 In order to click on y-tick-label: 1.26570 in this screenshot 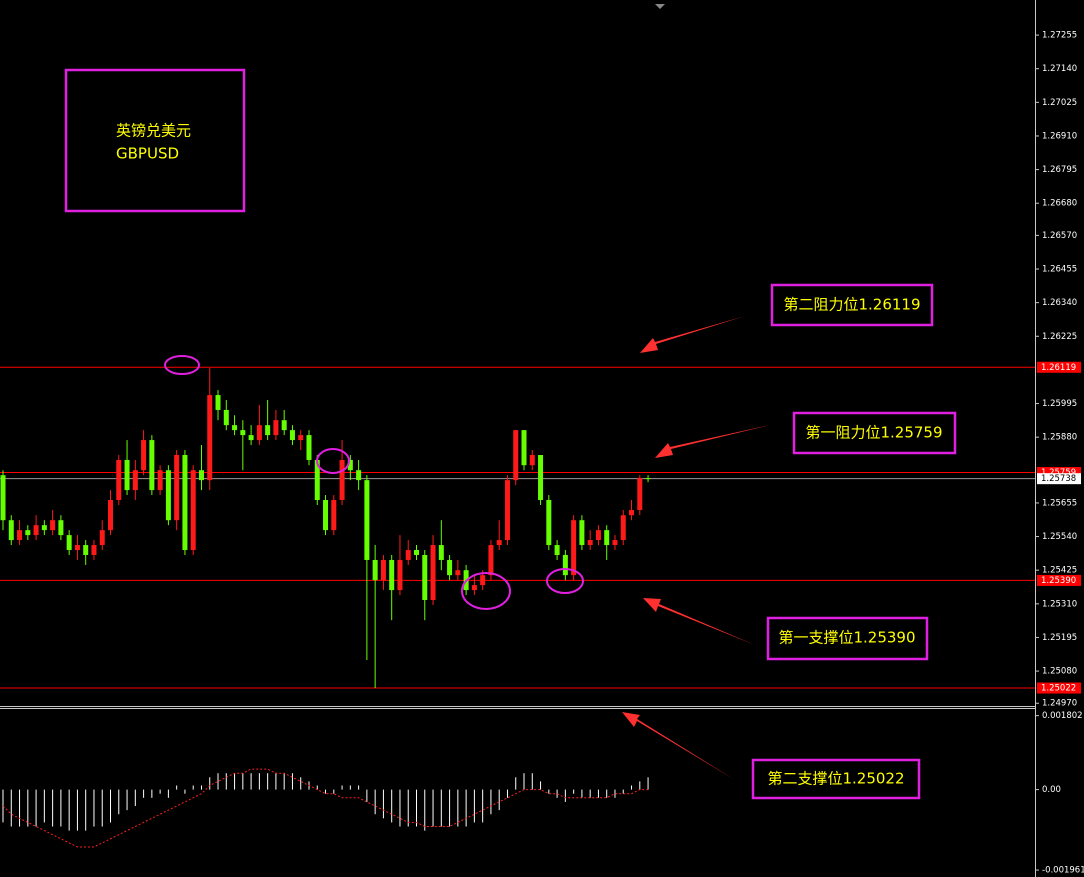, I will do `click(1059, 236)`.